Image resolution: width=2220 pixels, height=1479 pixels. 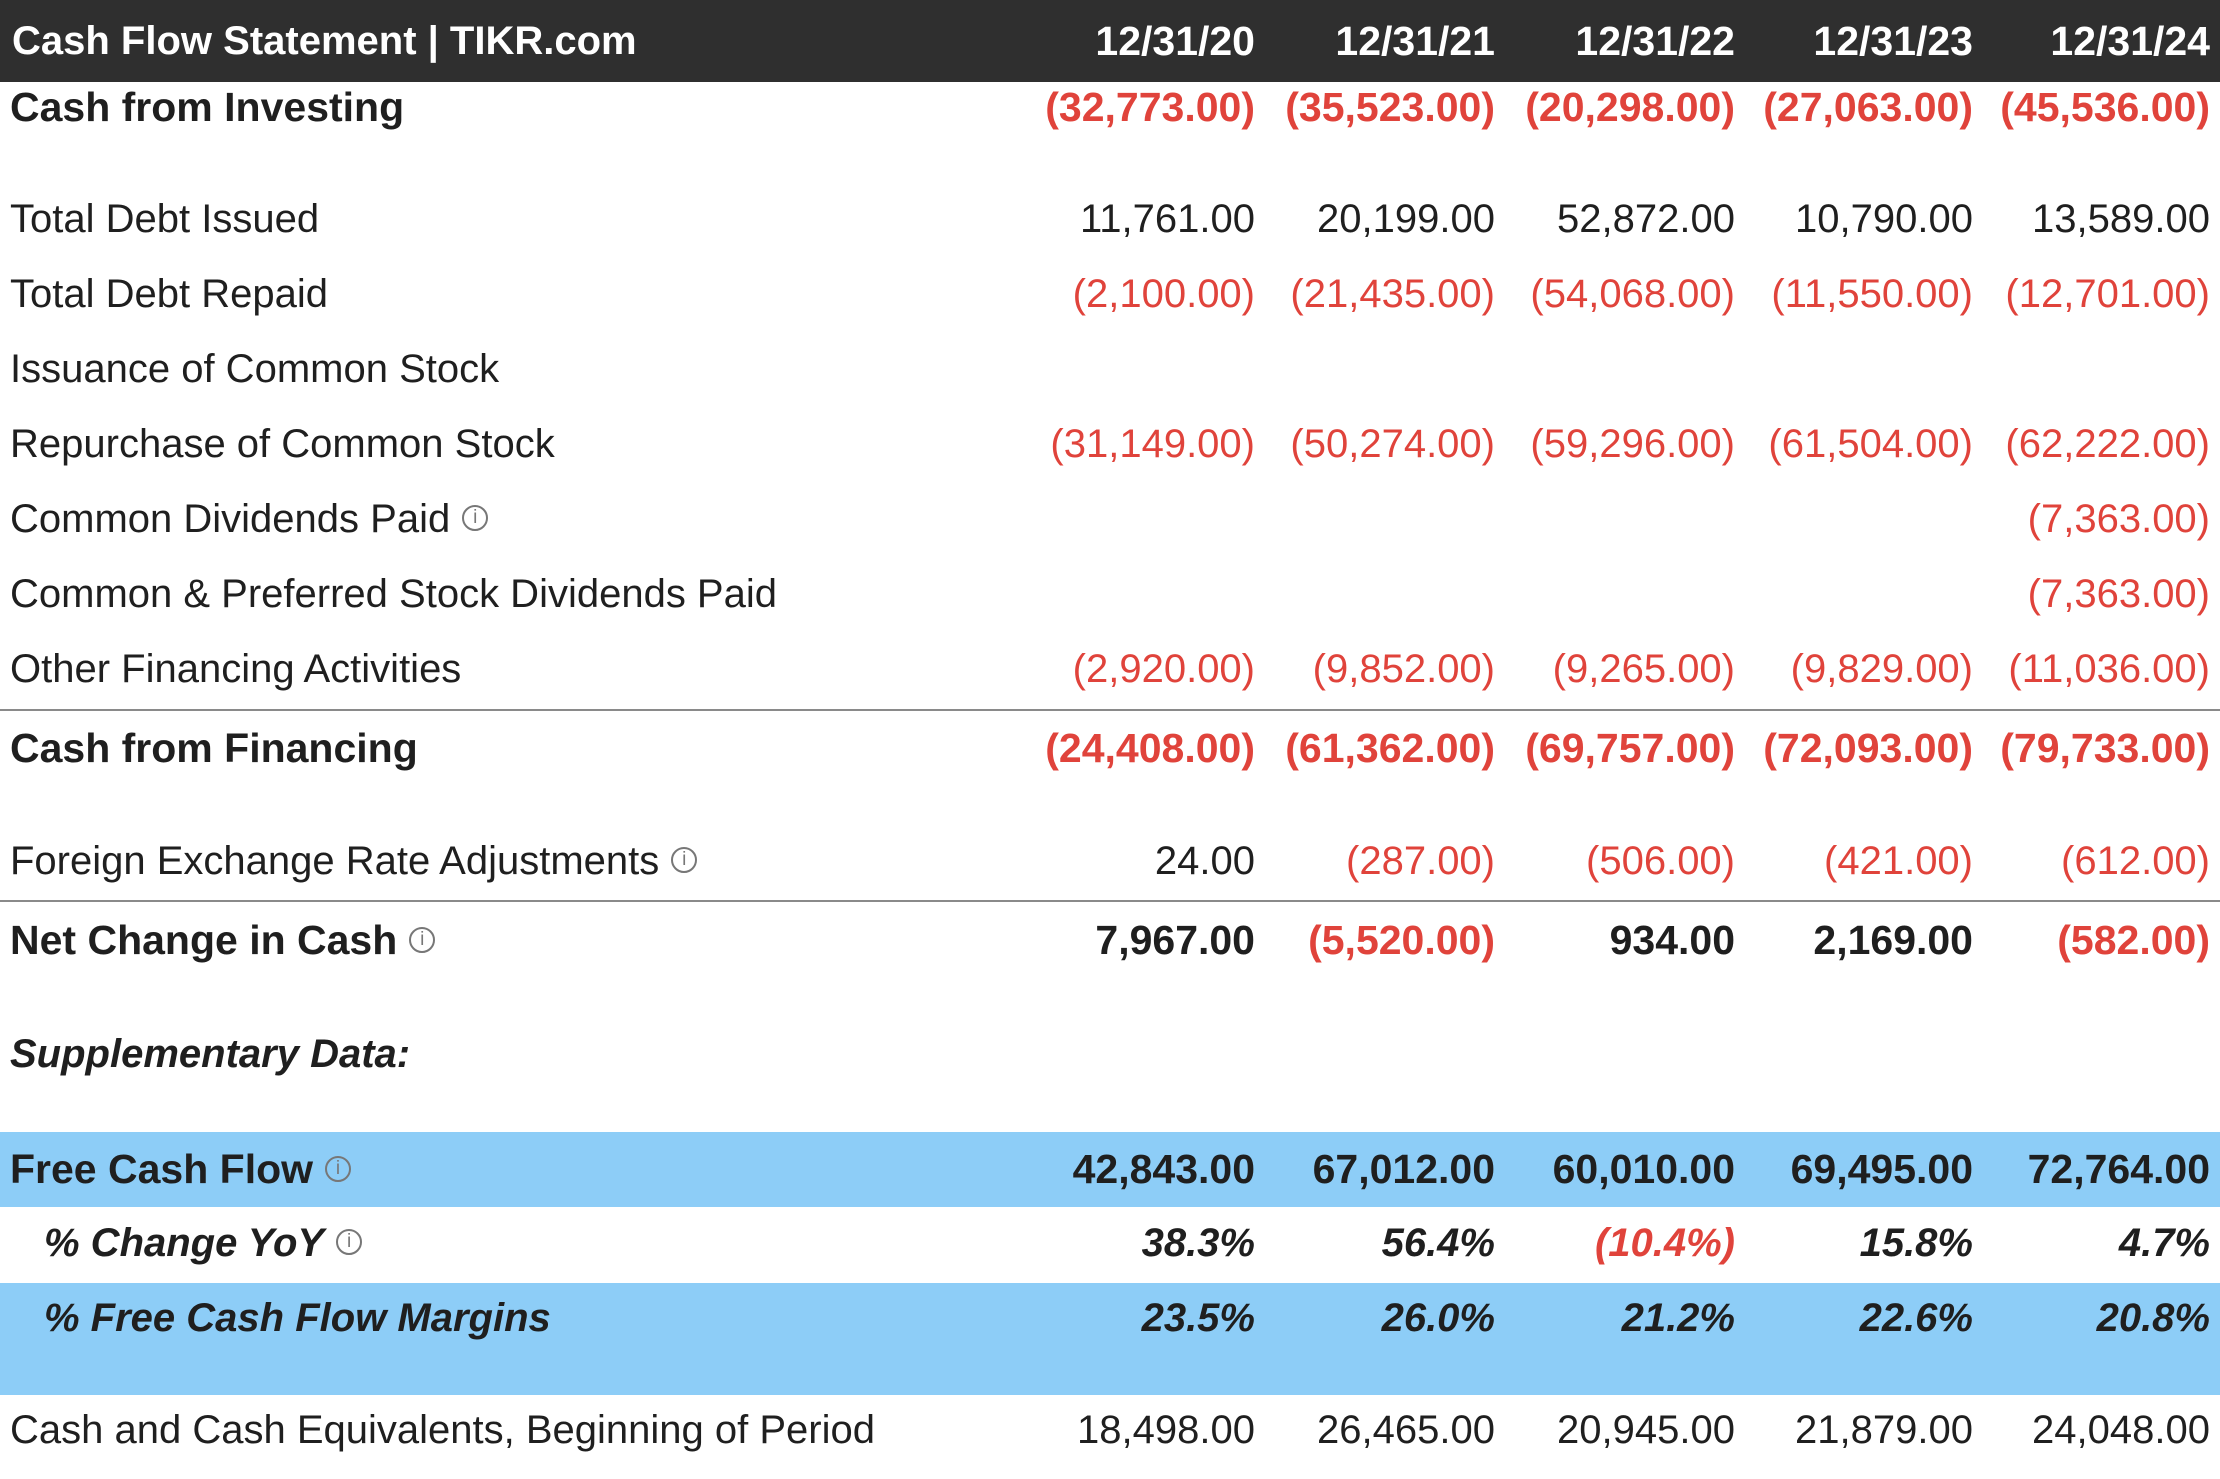 What do you see at coordinates (1672, 940) in the screenshot?
I see `row-value: 934.00` at bounding box center [1672, 940].